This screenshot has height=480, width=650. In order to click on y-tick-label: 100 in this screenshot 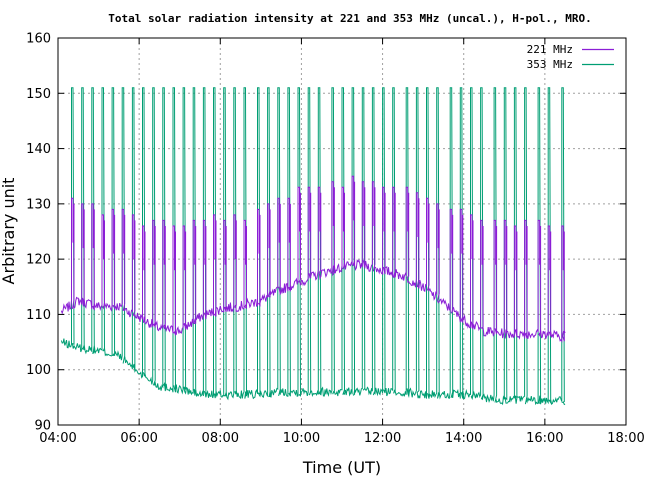, I will do `click(38, 370)`.